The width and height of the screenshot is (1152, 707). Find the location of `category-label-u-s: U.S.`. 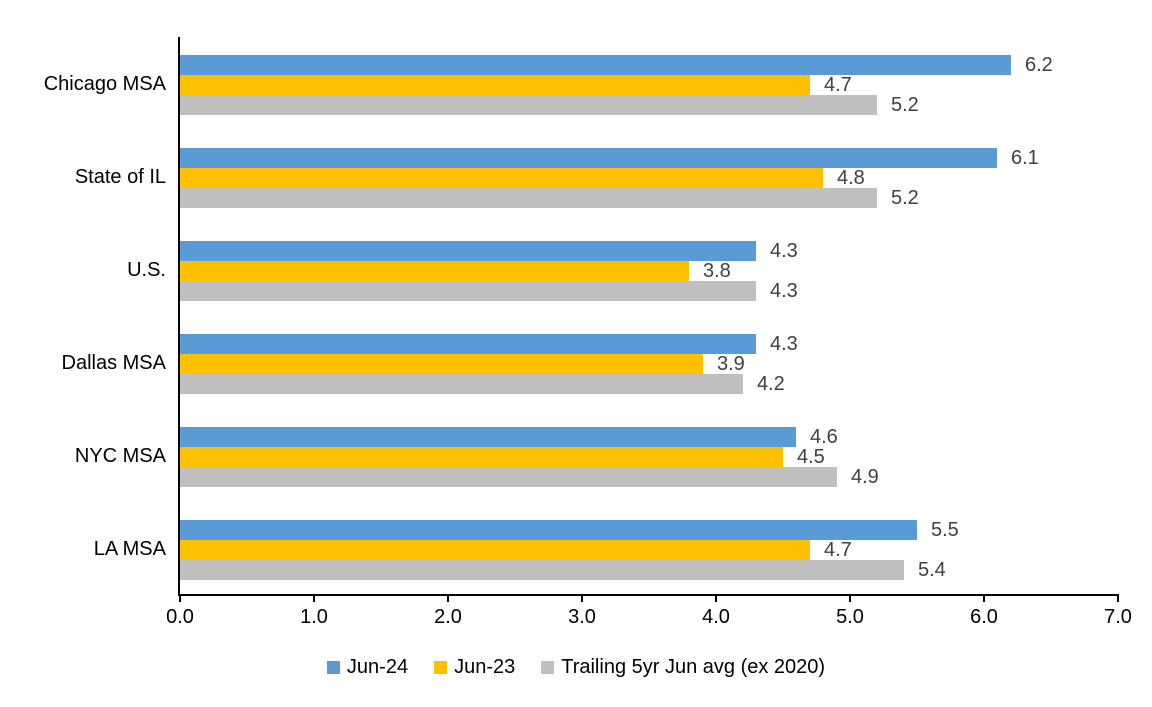

category-label-u-s: U.S. is located at coordinates (146, 270).